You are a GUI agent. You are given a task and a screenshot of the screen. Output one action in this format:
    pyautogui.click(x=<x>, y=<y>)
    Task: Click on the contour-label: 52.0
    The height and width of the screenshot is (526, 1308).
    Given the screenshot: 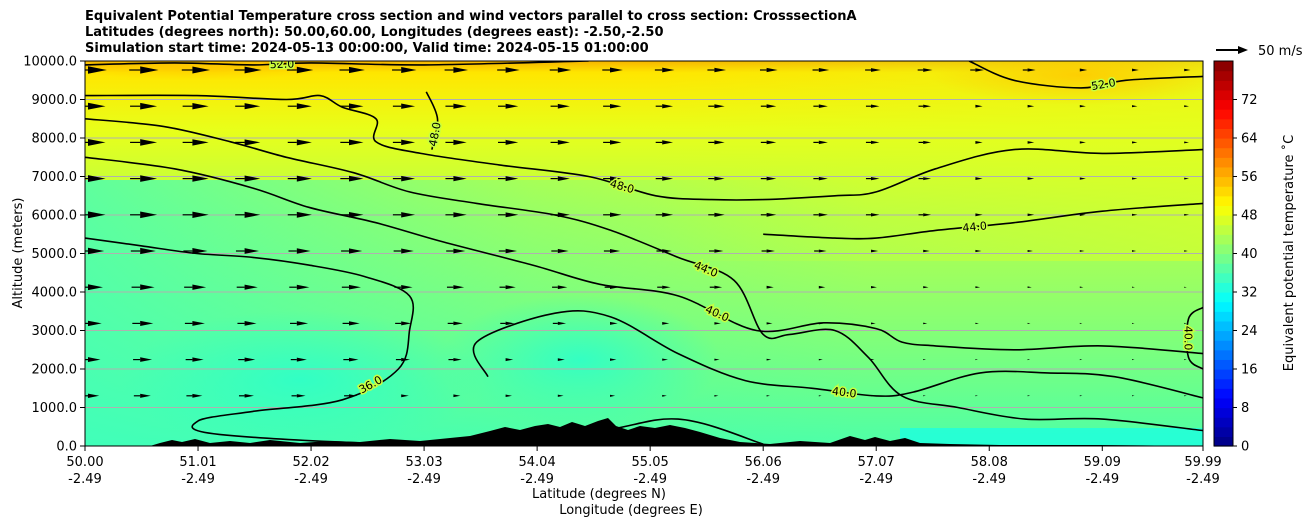 What is the action you would take?
    pyautogui.click(x=282, y=64)
    